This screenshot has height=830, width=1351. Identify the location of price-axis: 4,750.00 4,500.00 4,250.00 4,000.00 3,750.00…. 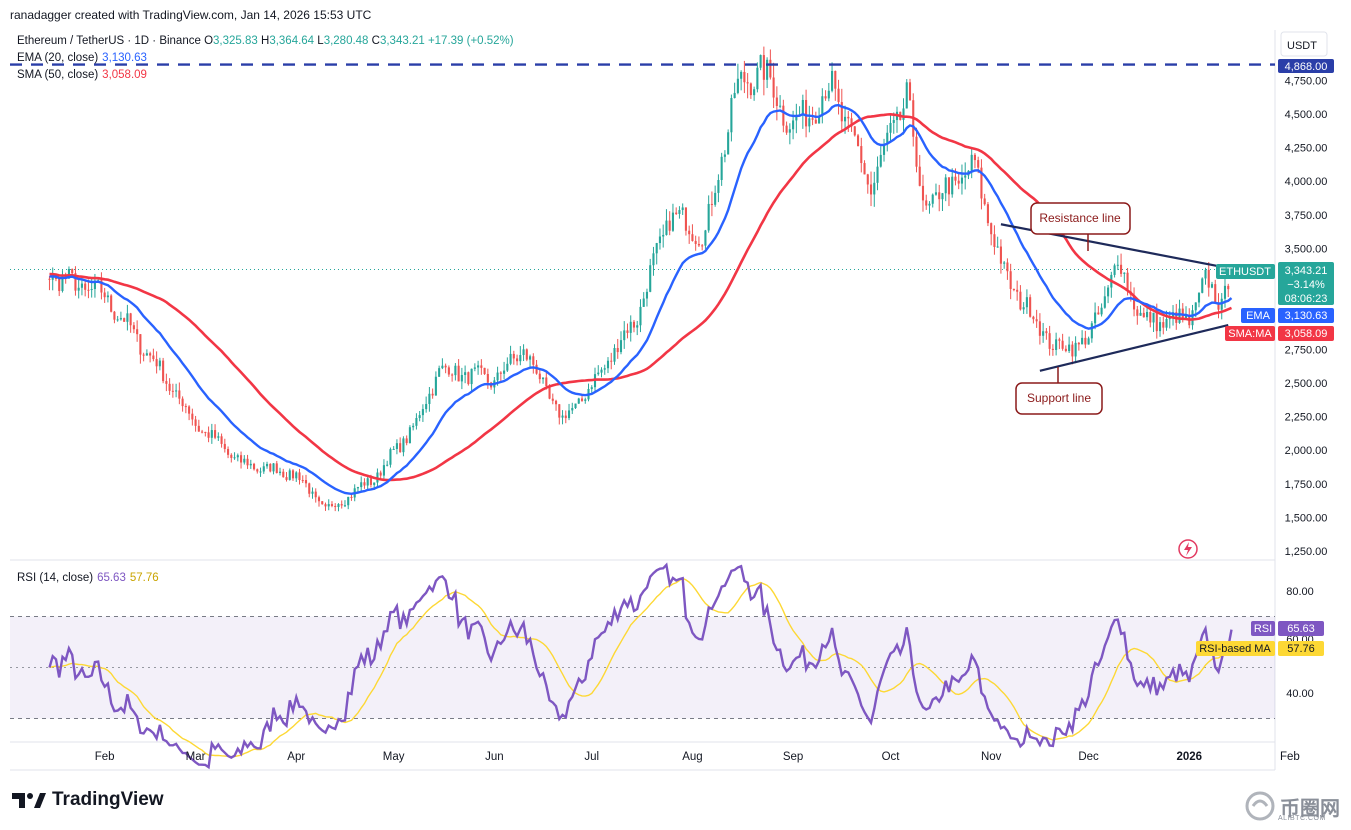
(1306, 316).